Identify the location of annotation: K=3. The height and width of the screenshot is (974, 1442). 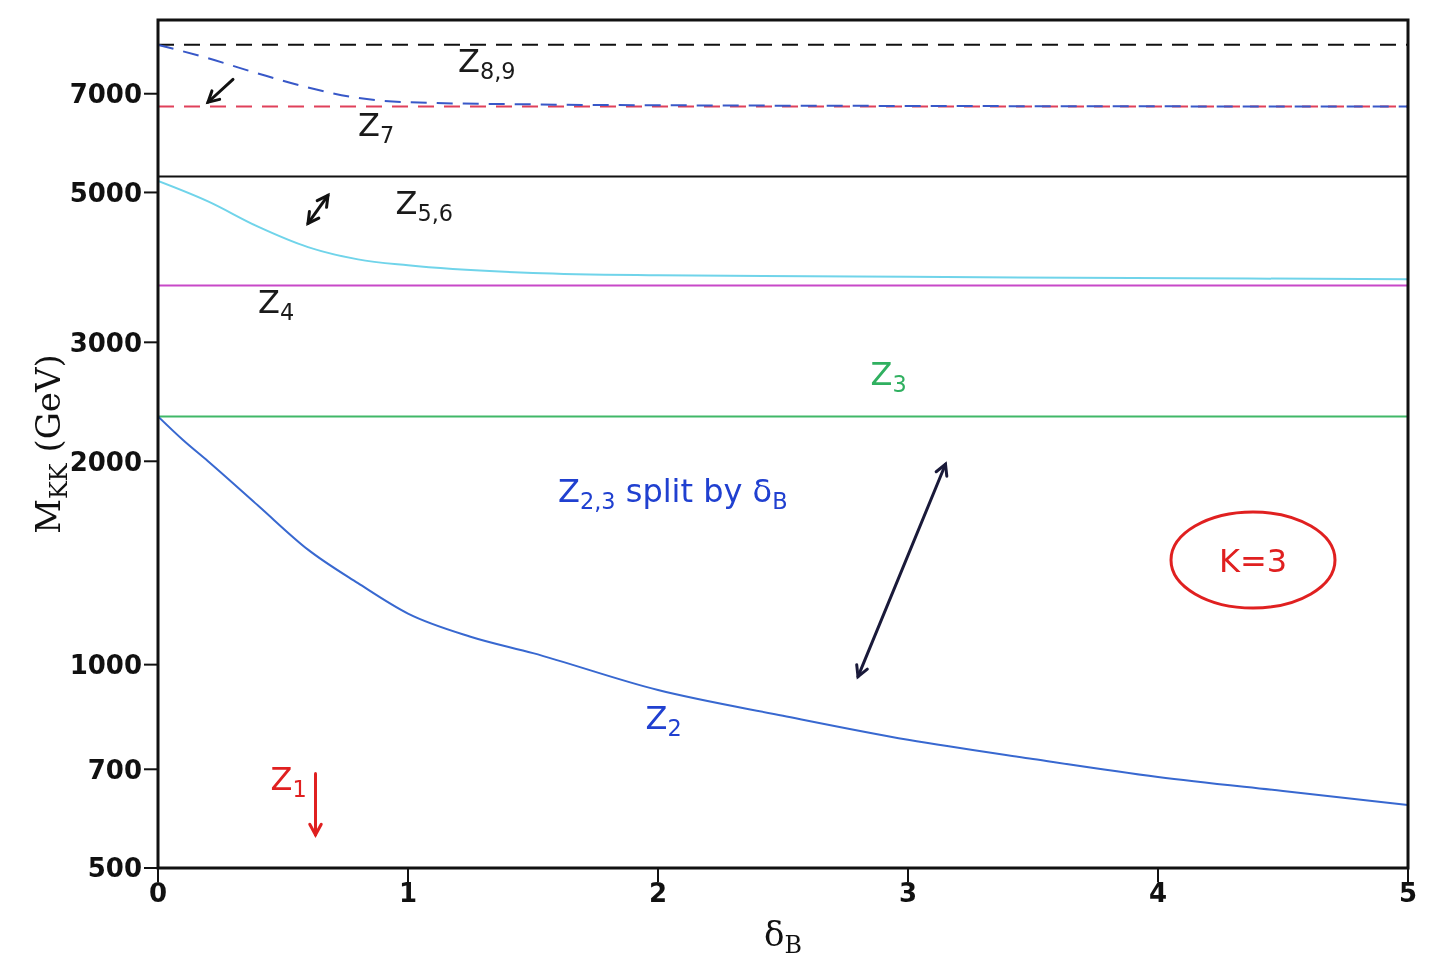
(1253, 561).